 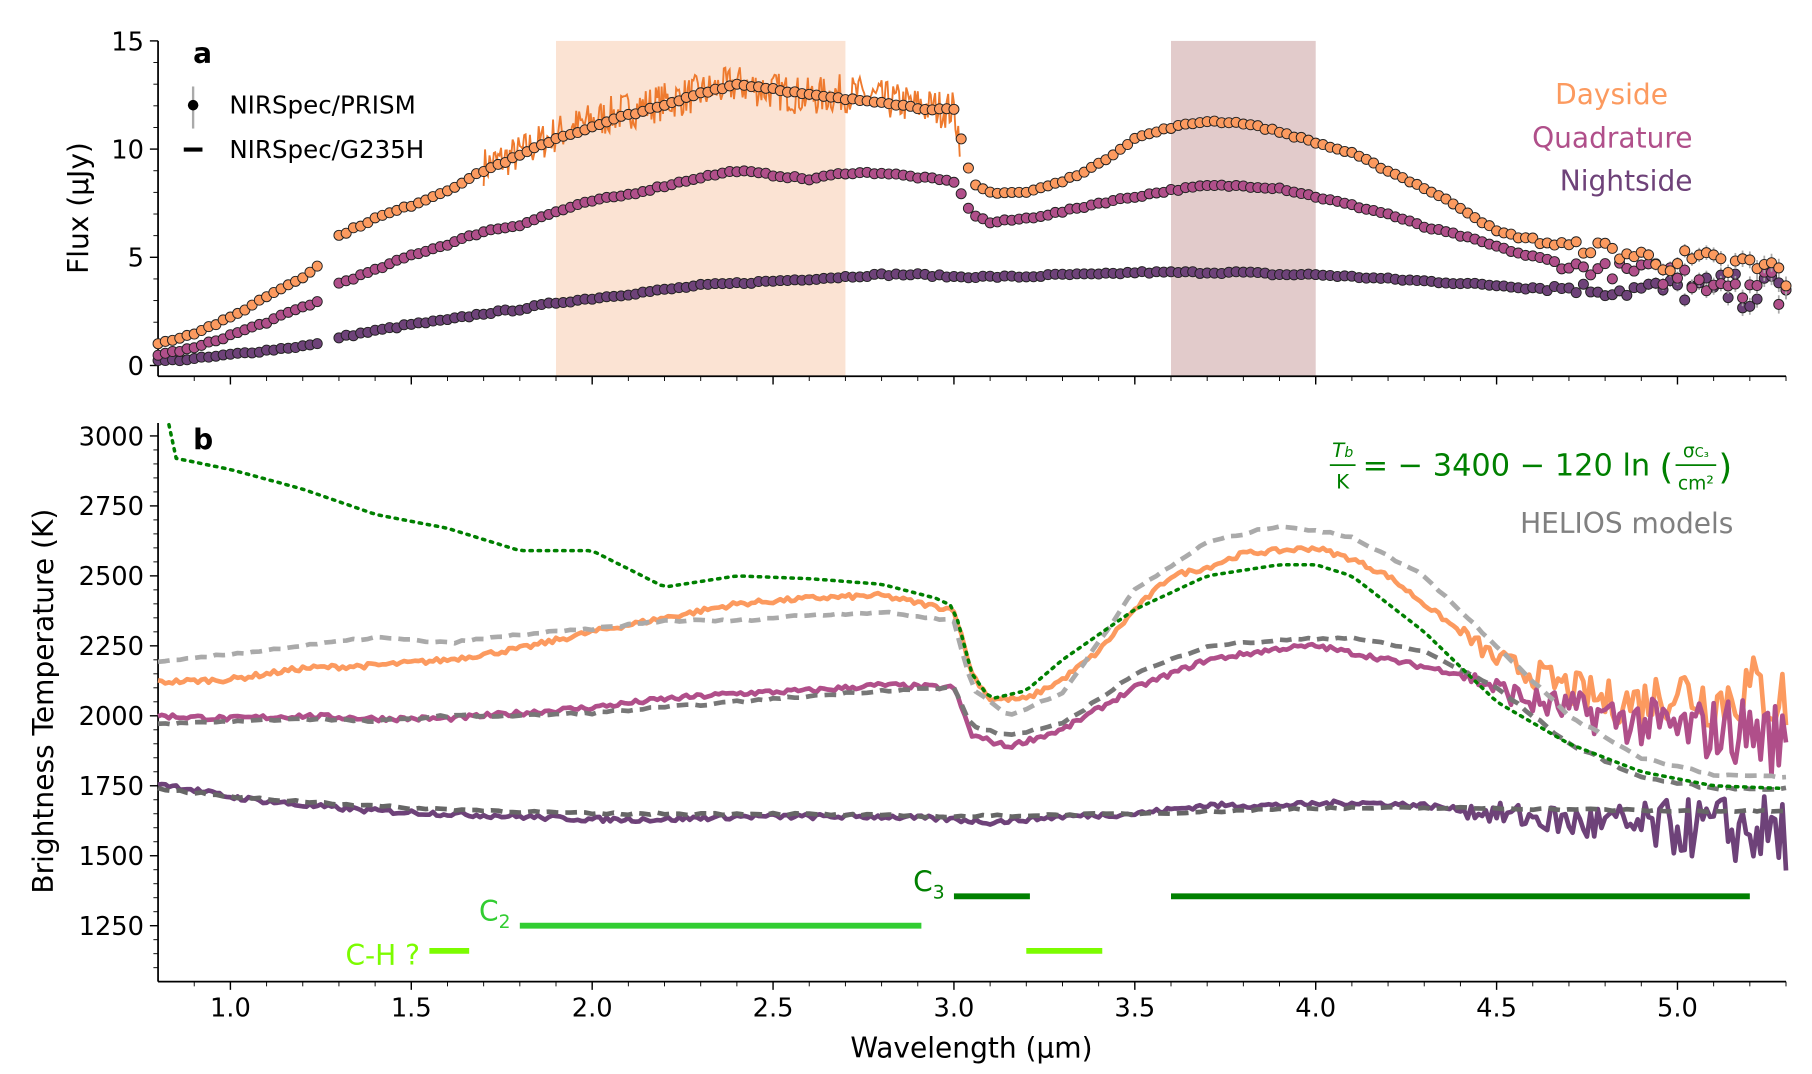 What do you see at coordinates (773, 1009) in the screenshot?
I see `x-tick-label: 2.5` at bounding box center [773, 1009].